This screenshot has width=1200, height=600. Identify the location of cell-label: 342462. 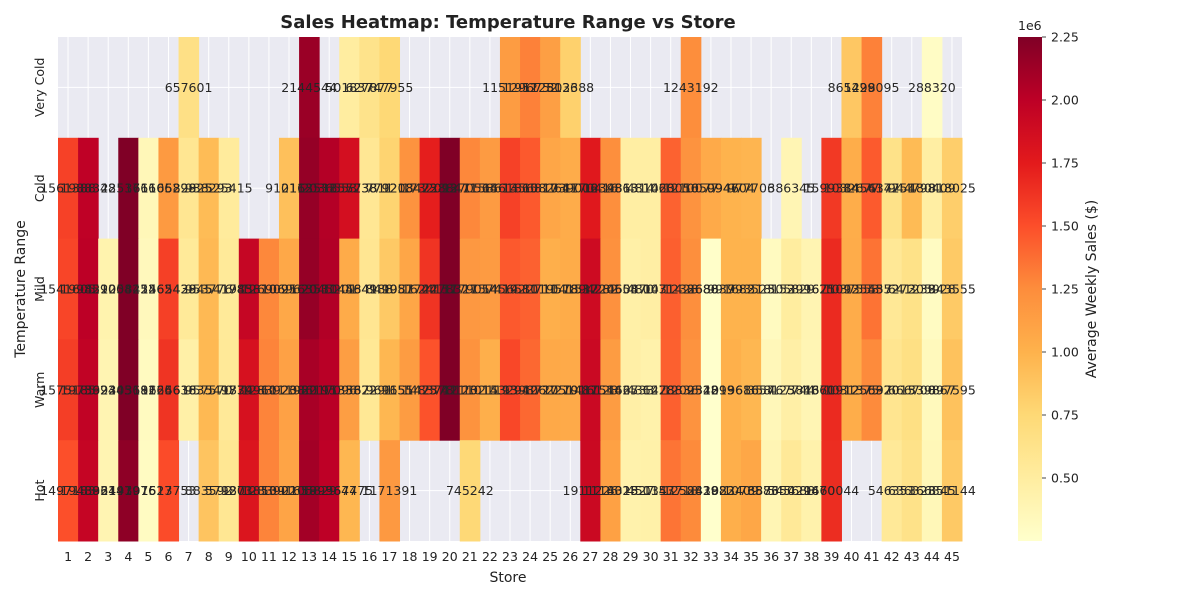
(149, 289).